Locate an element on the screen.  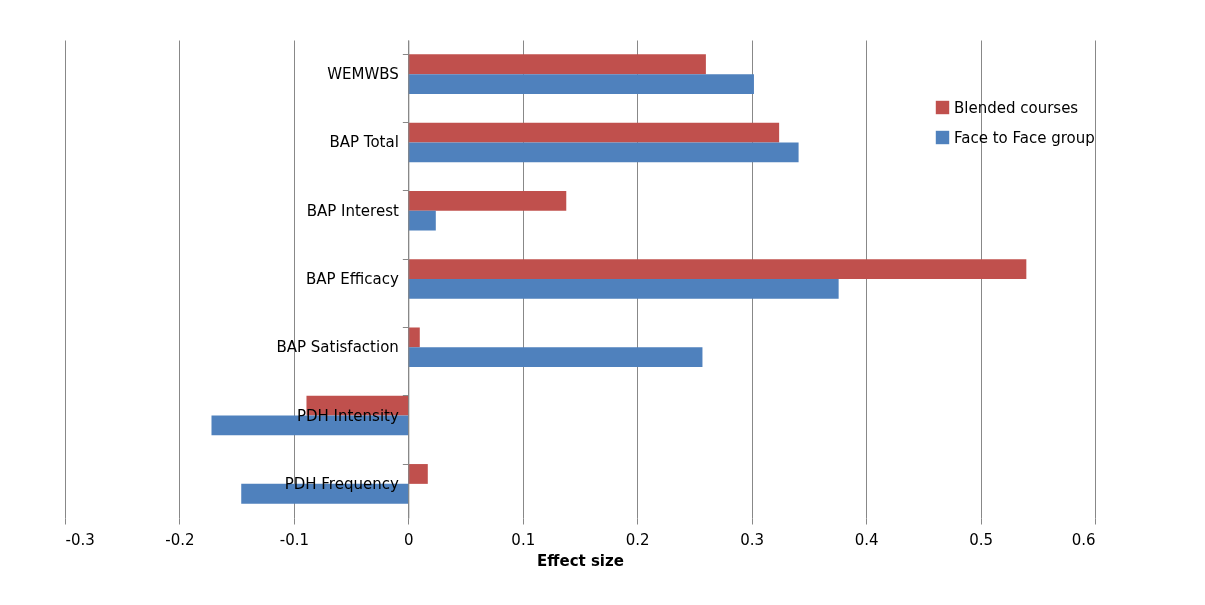
y-tick-label: WEMWBS is located at coordinates (363, 74).